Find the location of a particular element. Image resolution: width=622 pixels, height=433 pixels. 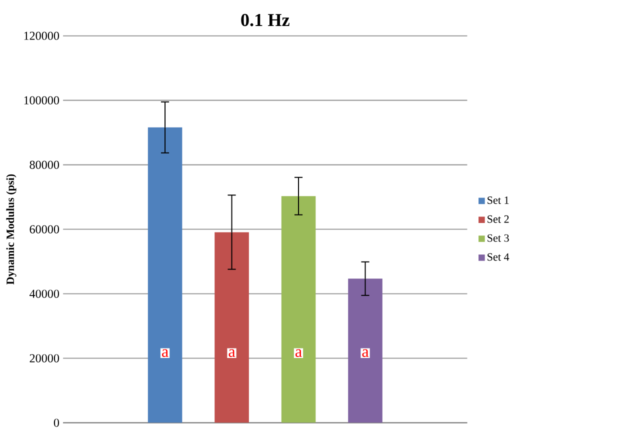

y-tick-label: 40000 is located at coordinates (45, 294).